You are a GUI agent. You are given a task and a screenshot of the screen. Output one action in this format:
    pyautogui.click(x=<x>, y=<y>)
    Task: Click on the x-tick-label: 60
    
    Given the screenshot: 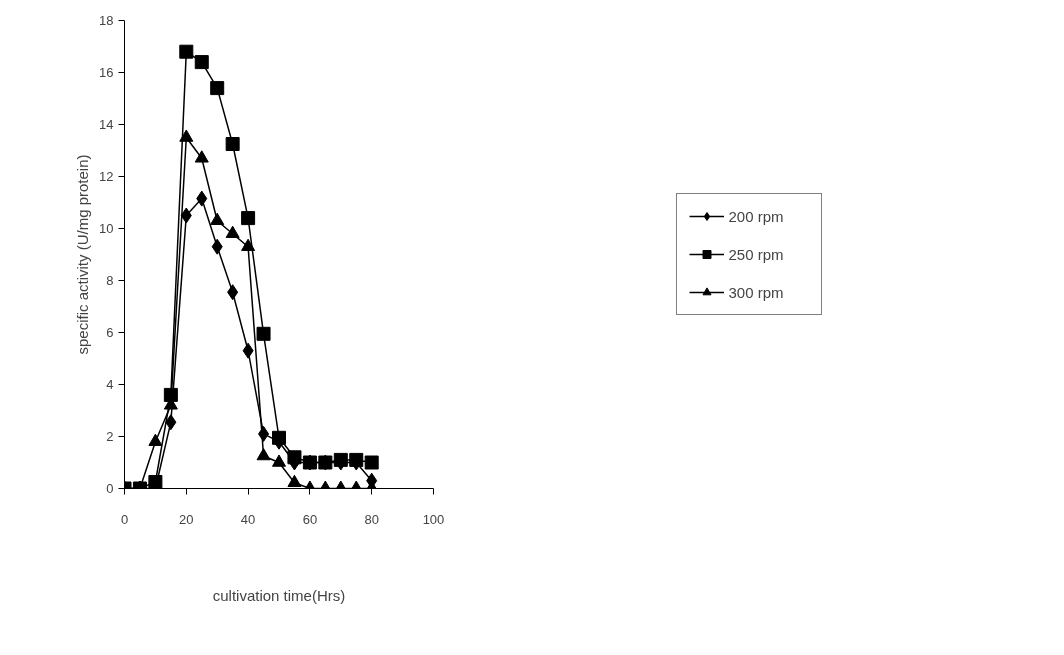 What is the action you would take?
    pyautogui.click(x=310, y=519)
    